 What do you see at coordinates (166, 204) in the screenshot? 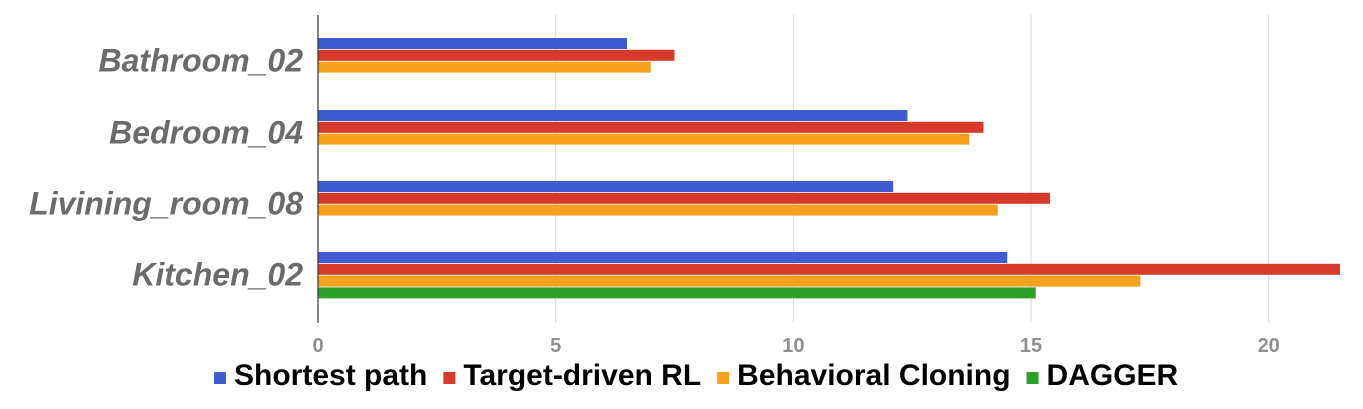
I see `category-label: Livining_room_08` at bounding box center [166, 204].